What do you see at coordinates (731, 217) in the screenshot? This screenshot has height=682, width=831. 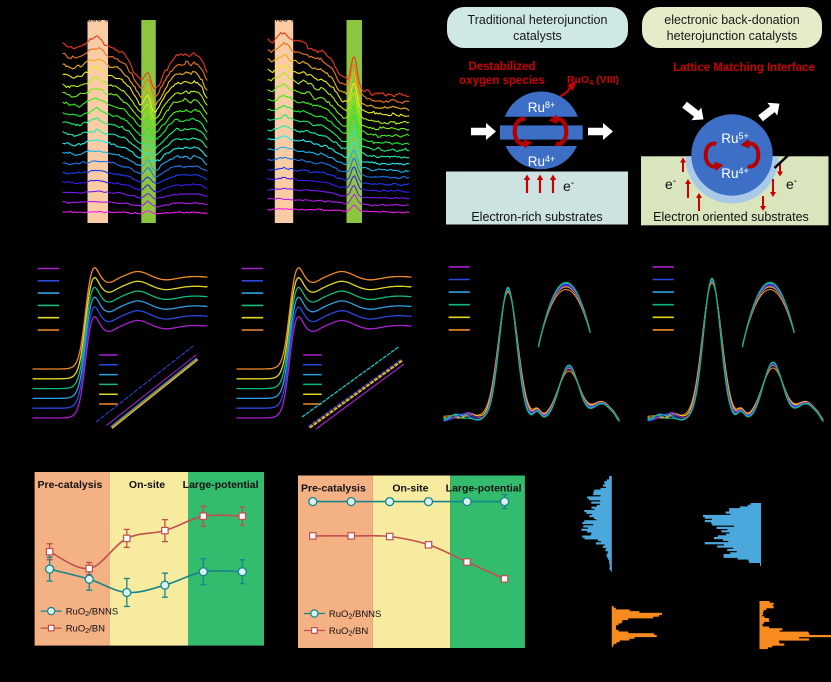 I see `svg-text: Electron oriented substrates` at bounding box center [731, 217].